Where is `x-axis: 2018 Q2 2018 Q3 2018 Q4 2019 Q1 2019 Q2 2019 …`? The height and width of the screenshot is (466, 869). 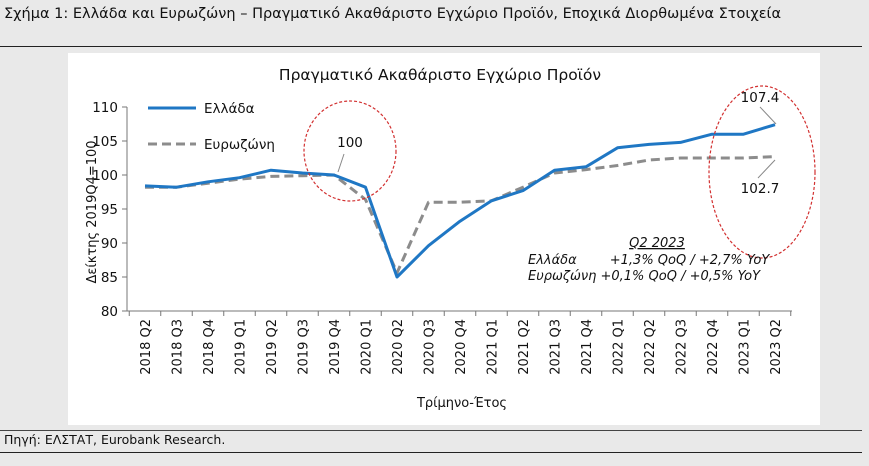 x-axis: 2018 Q2 2018 Q3 2018 Q4 2019 Q1 2019 Q2 2019 … is located at coordinates (459, 342).